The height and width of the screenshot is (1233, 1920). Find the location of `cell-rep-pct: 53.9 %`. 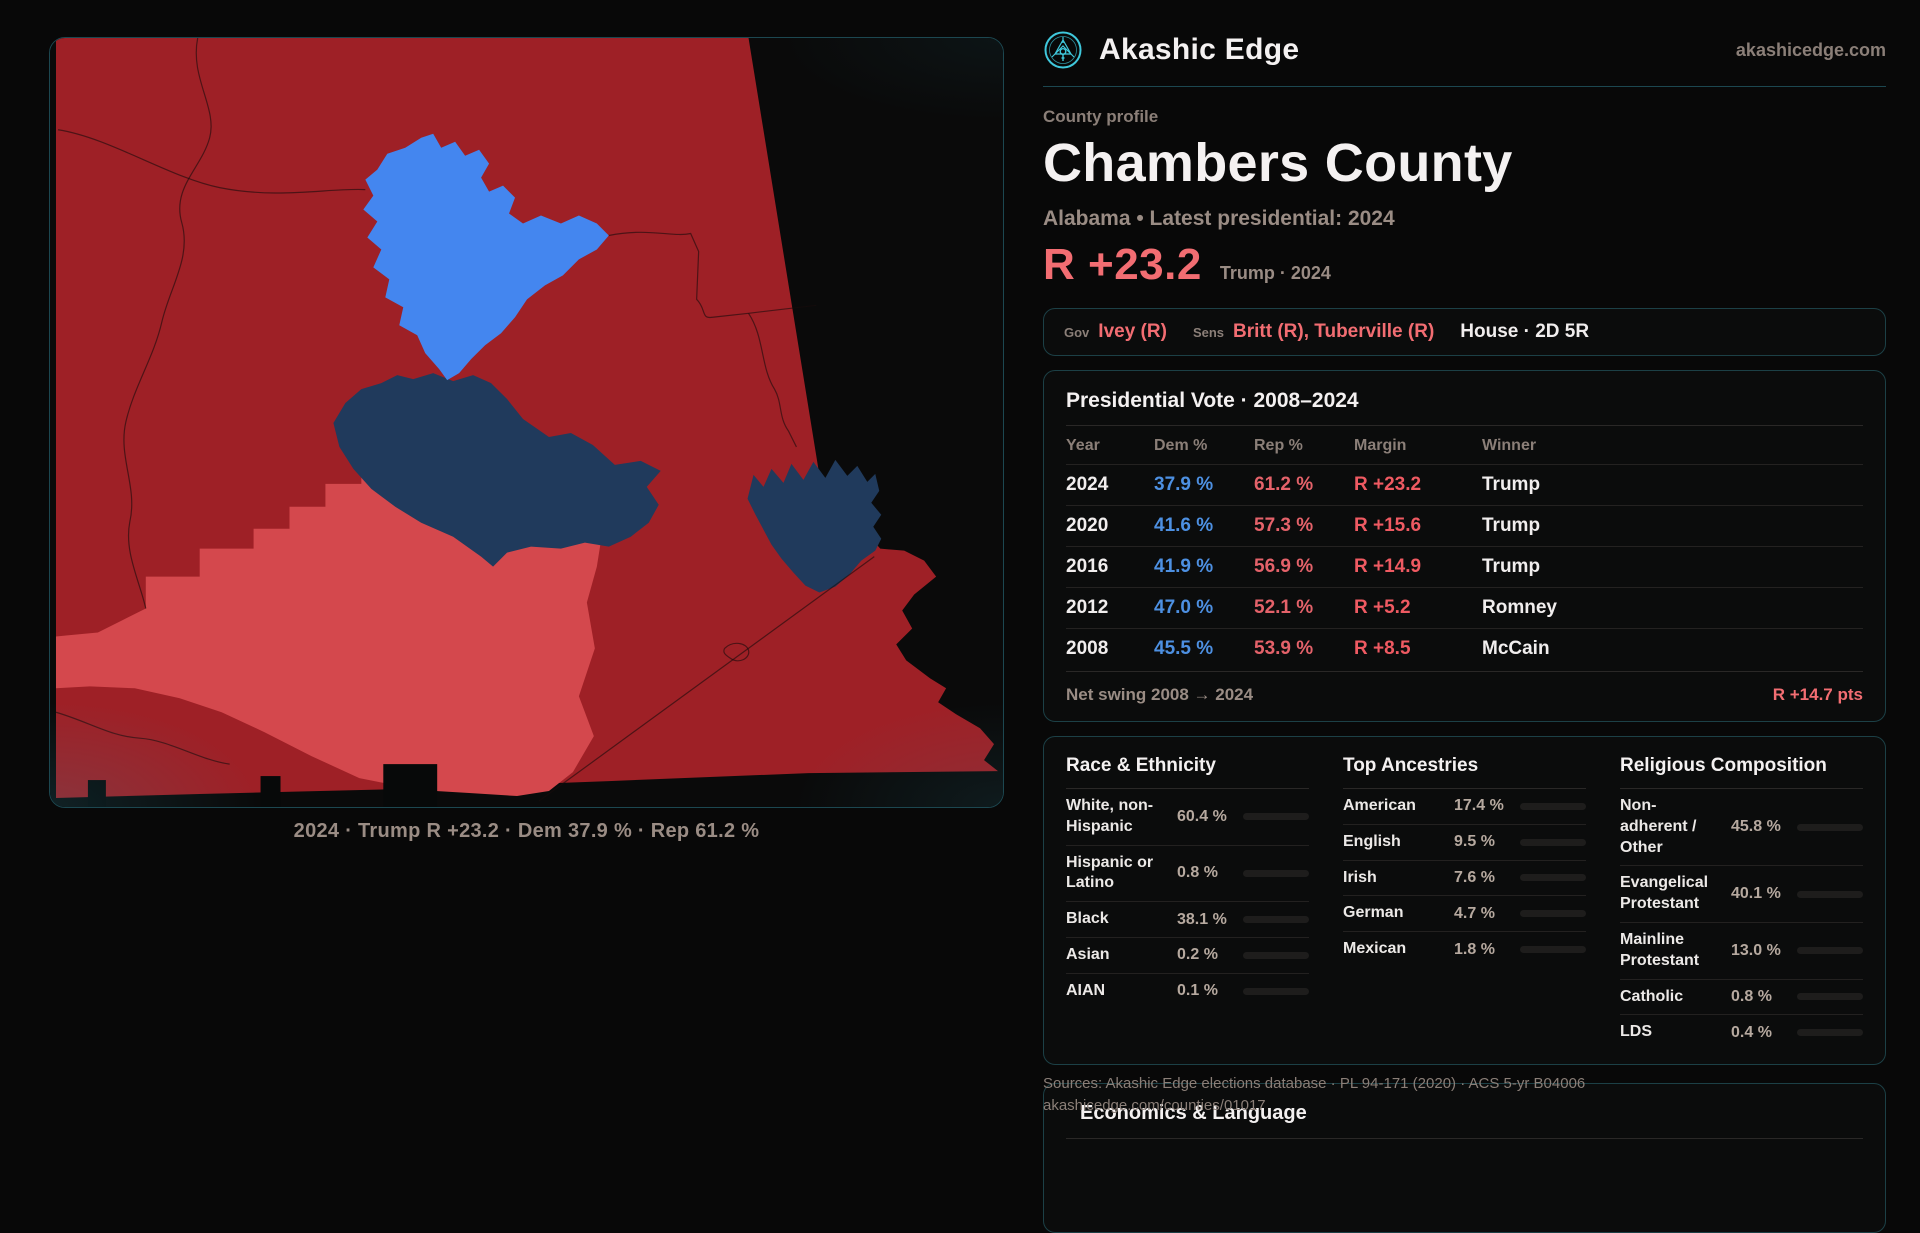

cell-rep-pct: 53.9 % is located at coordinates (1284, 648).